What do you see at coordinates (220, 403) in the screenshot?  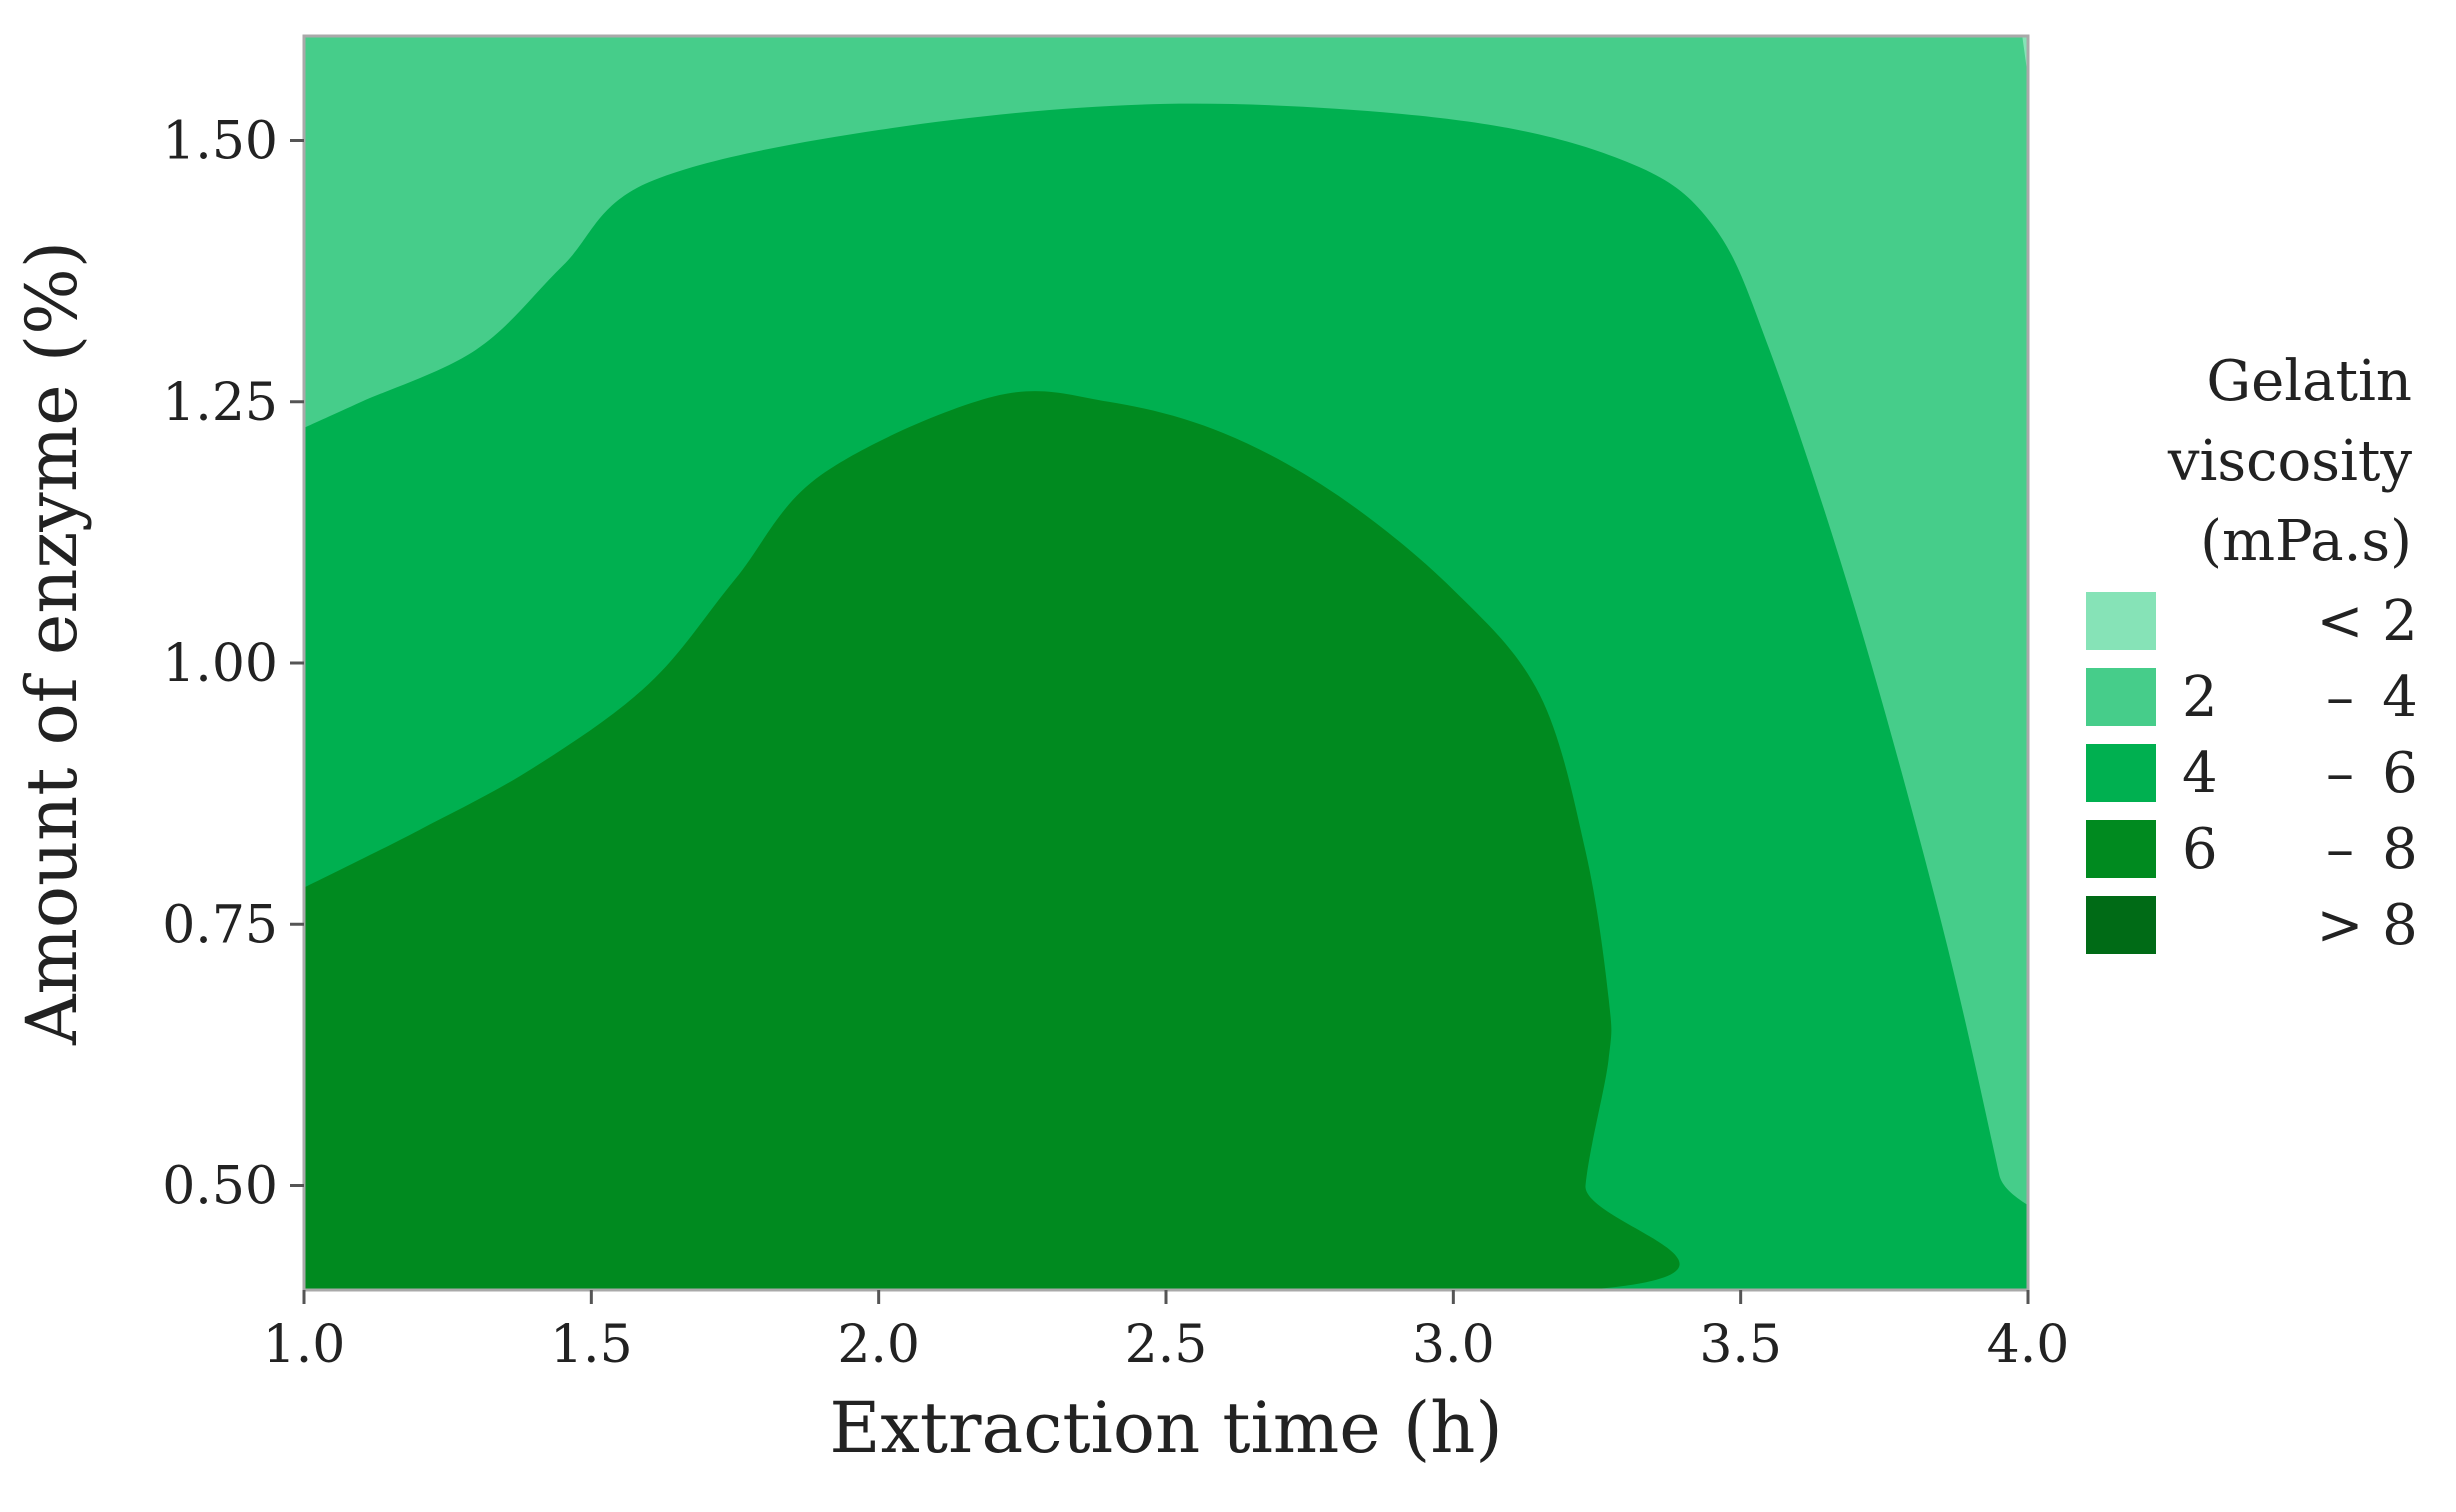 I see `y-tick-label: 1.25` at bounding box center [220, 403].